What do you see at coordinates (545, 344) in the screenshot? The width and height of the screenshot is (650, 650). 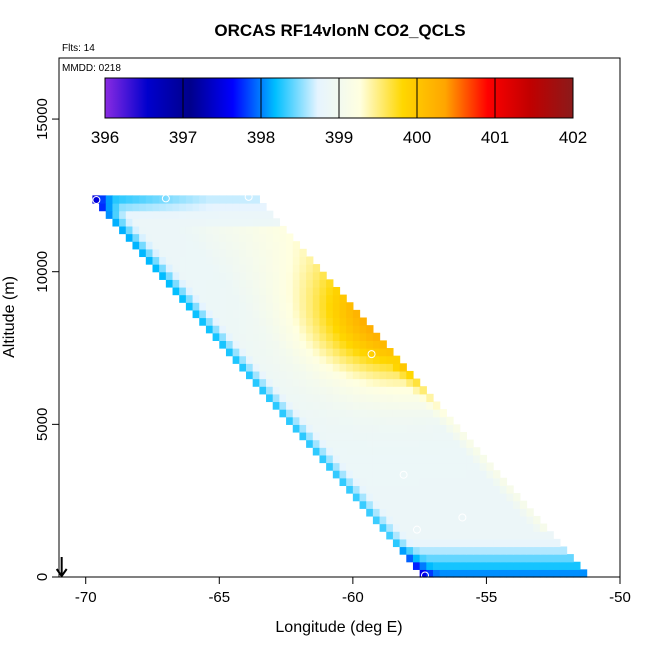 I see `sample-point` at bounding box center [545, 344].